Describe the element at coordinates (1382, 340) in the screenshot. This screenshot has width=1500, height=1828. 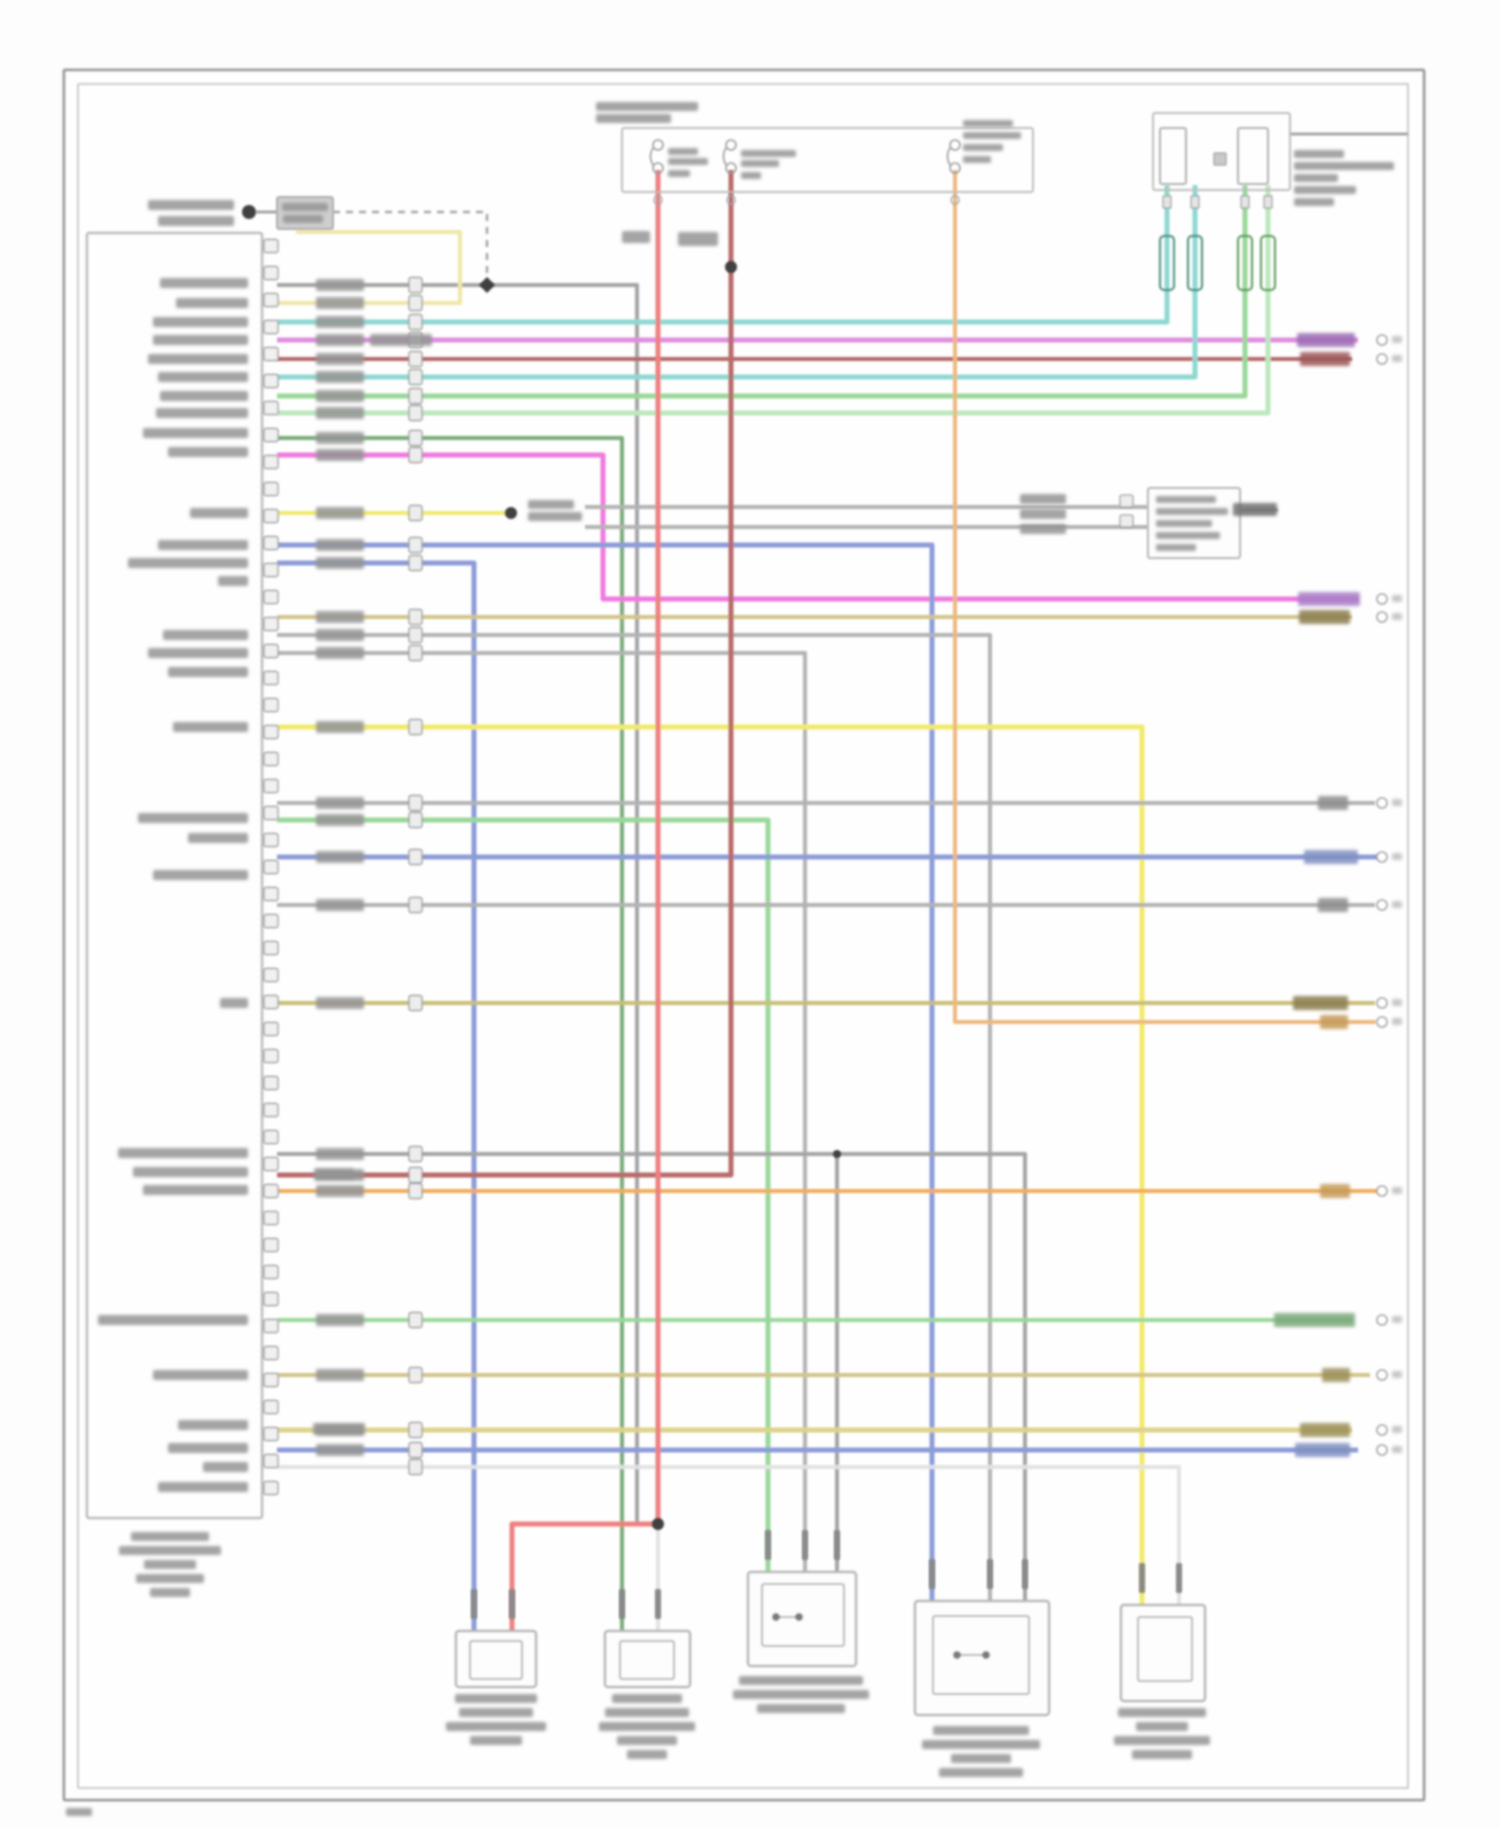
I see `terminal-magenta-circle` at that location.